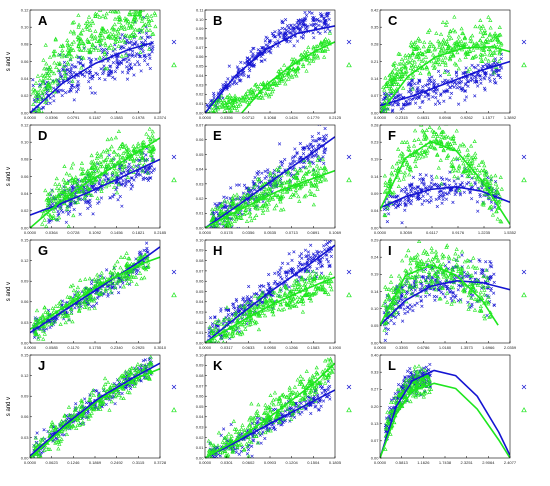 This screenshot has width=550, height=486. I want to click on panel-label: C, so click(393, 20).